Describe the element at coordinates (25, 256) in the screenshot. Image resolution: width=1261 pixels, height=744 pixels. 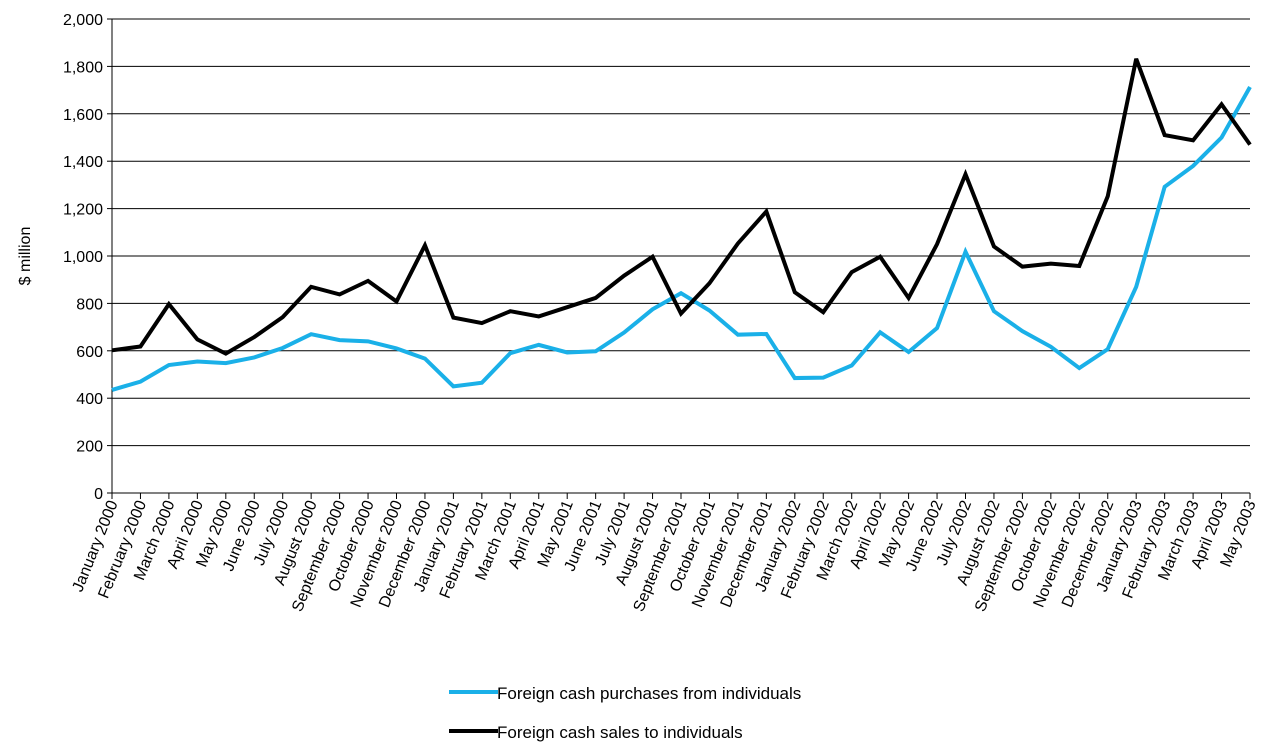
I see `y-axis-label: $ million` at that location.